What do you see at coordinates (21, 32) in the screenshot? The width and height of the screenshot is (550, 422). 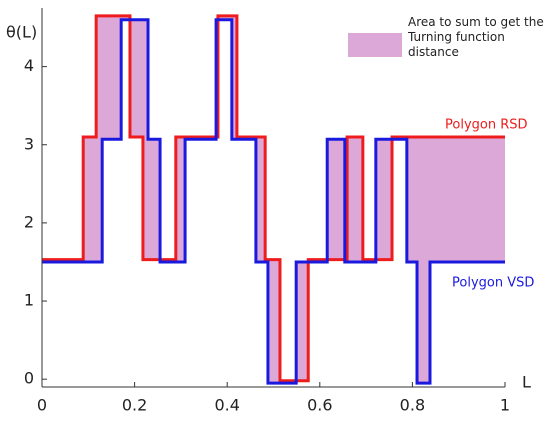 I see `y-axis-label: θ(L)` at bounding box center [21, 32].